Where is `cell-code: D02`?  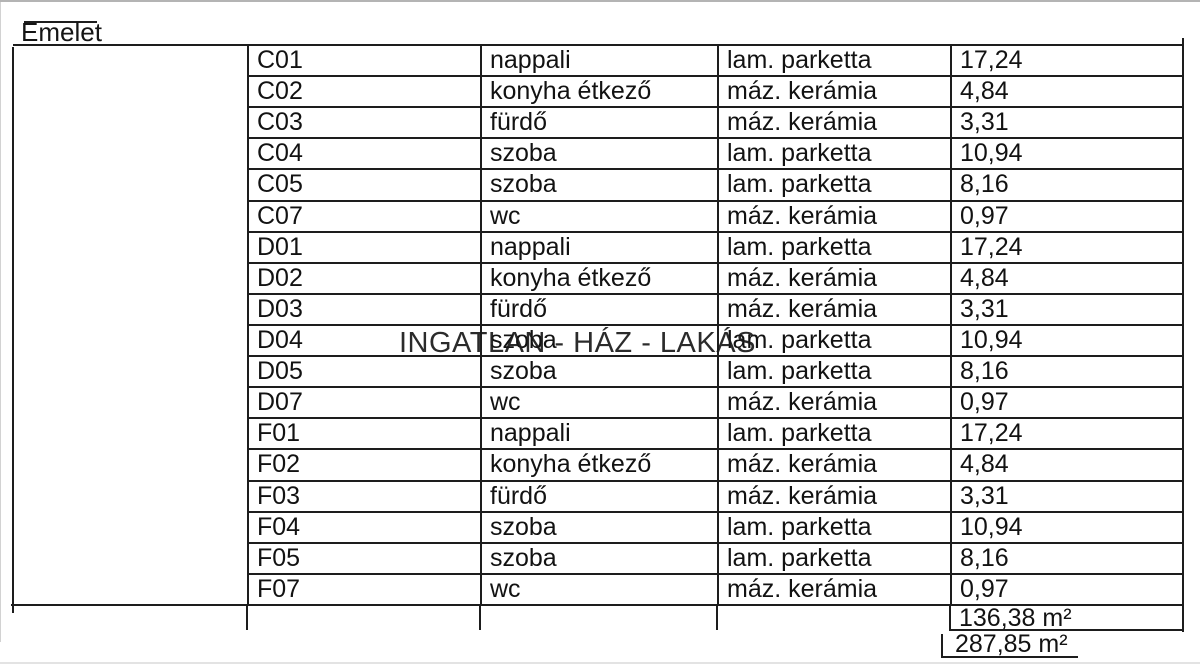 cell-code: D02 is located at coordinates (363, 278).